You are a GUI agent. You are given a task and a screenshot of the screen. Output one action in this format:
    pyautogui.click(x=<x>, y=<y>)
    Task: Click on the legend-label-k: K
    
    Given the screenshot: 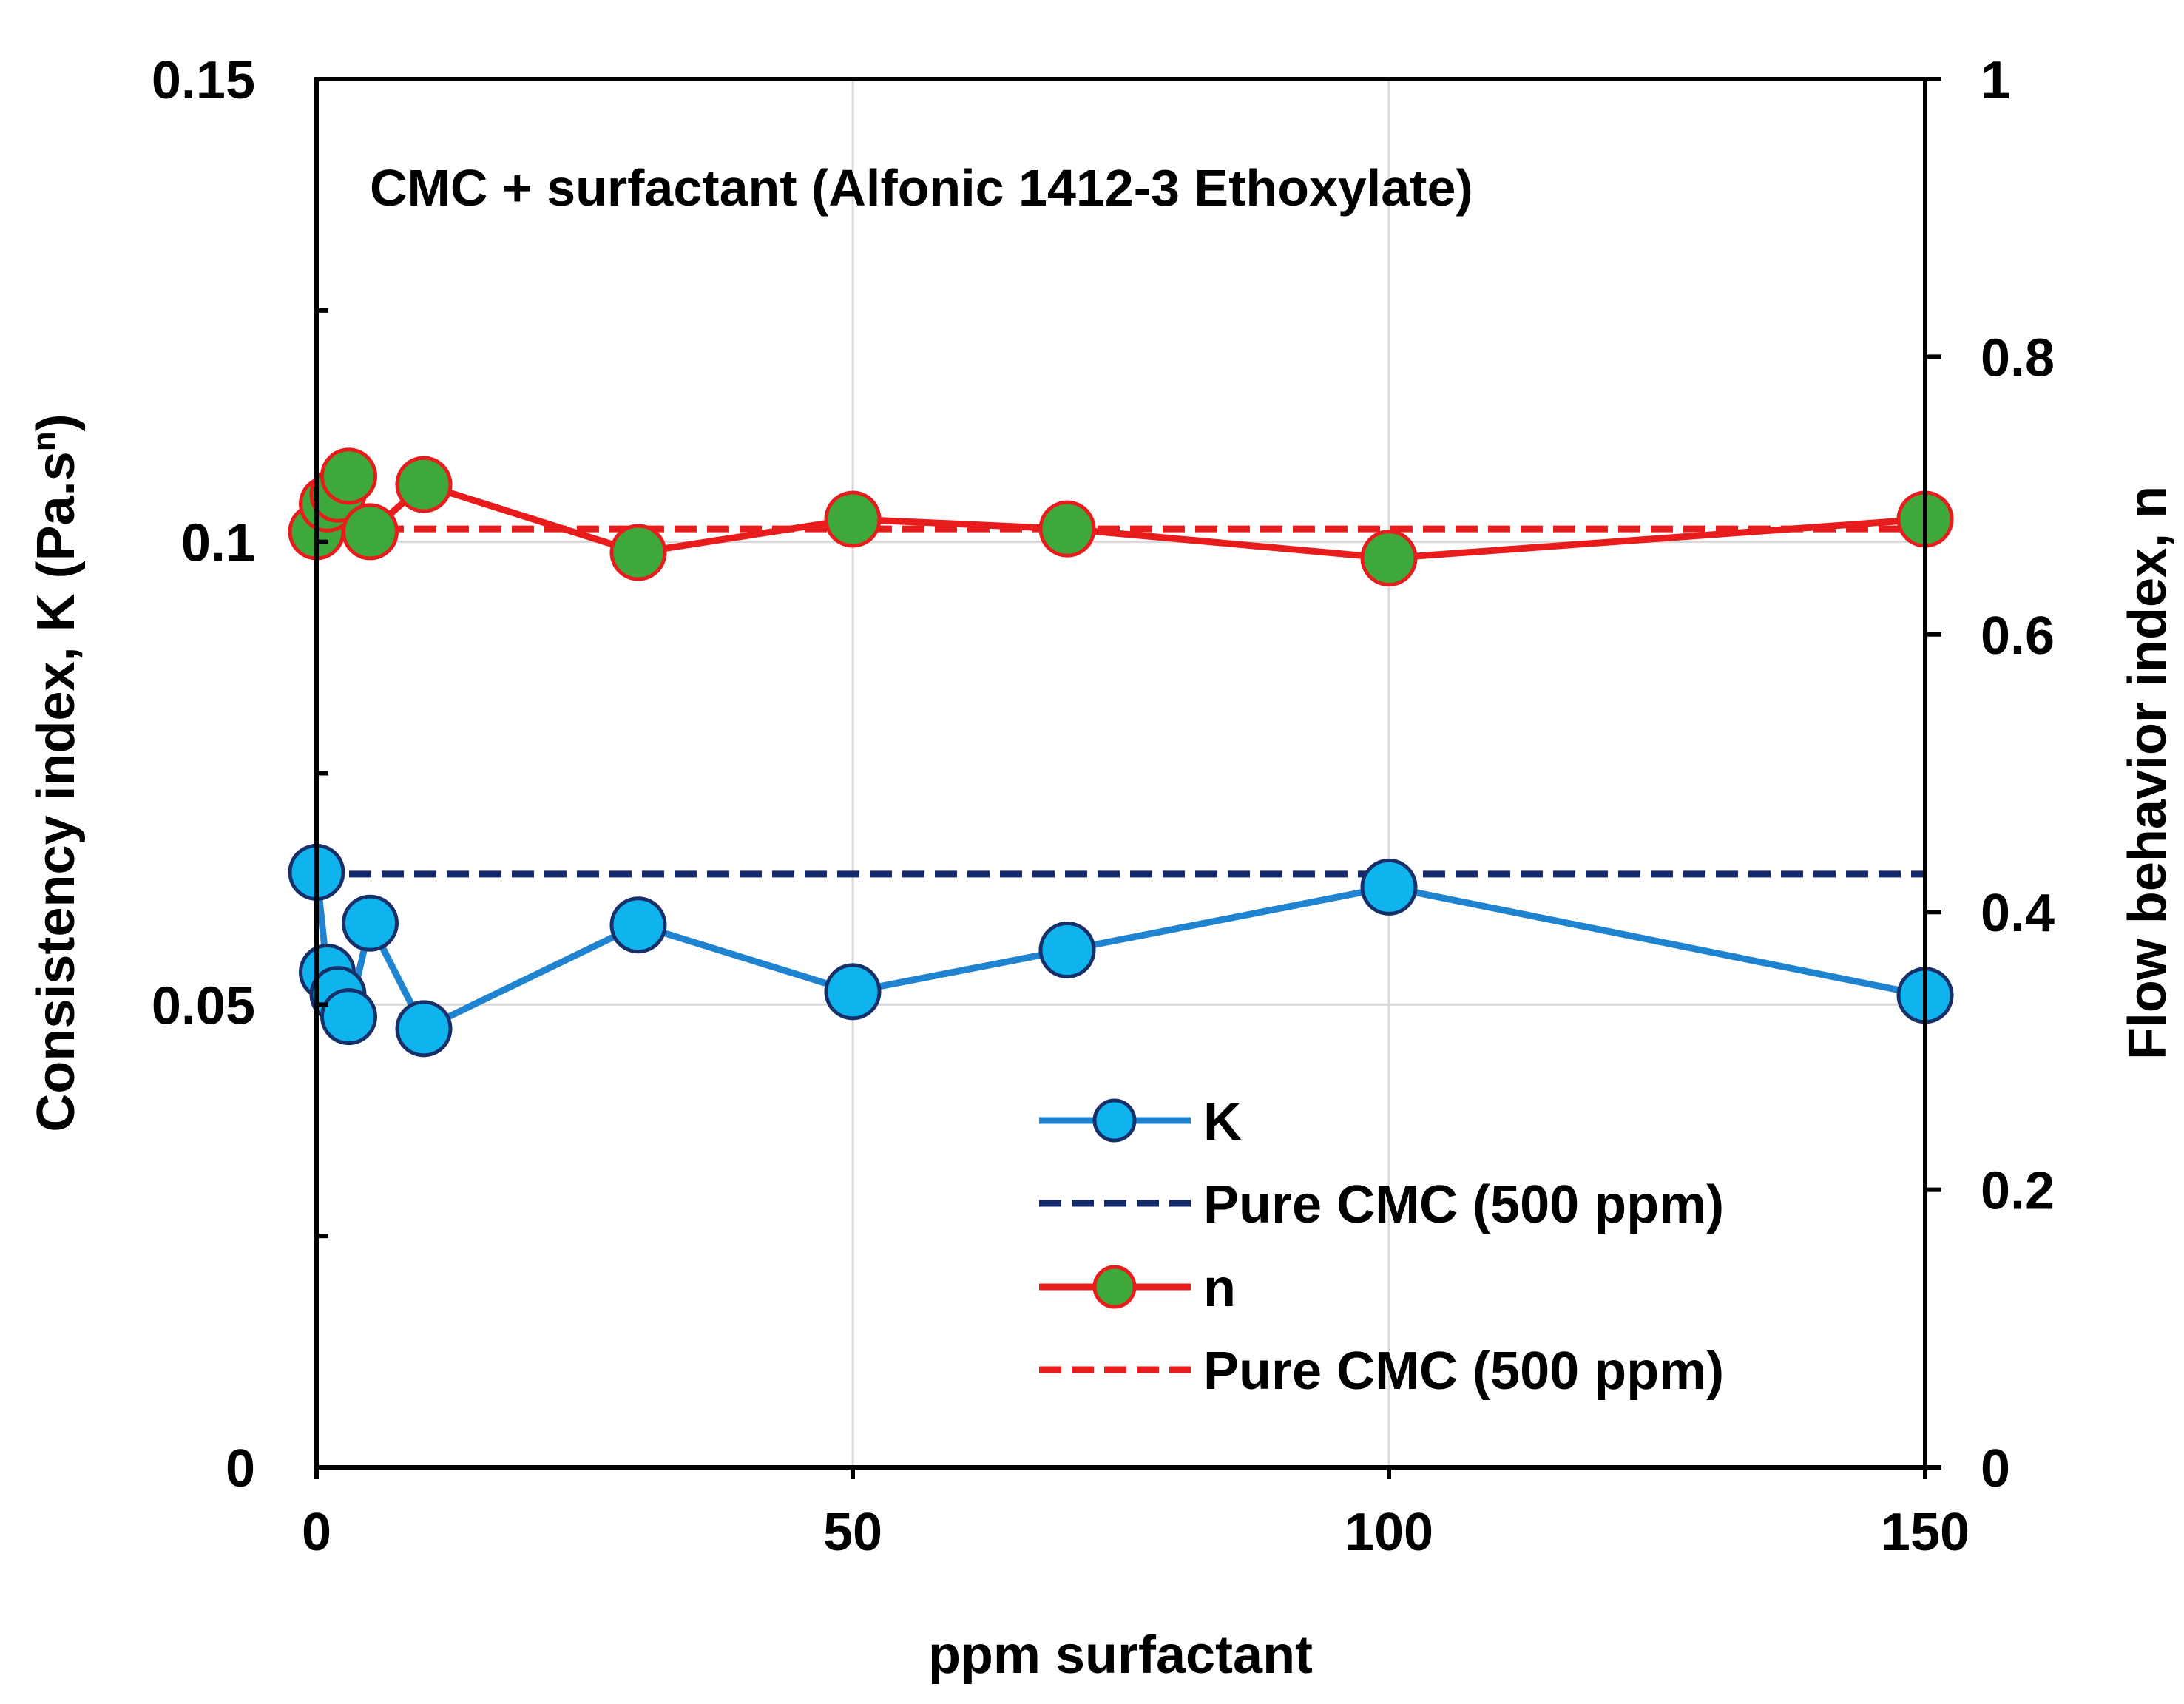 What is the action you would take?
    pyautogui.click(x=1223, y=1122)
    